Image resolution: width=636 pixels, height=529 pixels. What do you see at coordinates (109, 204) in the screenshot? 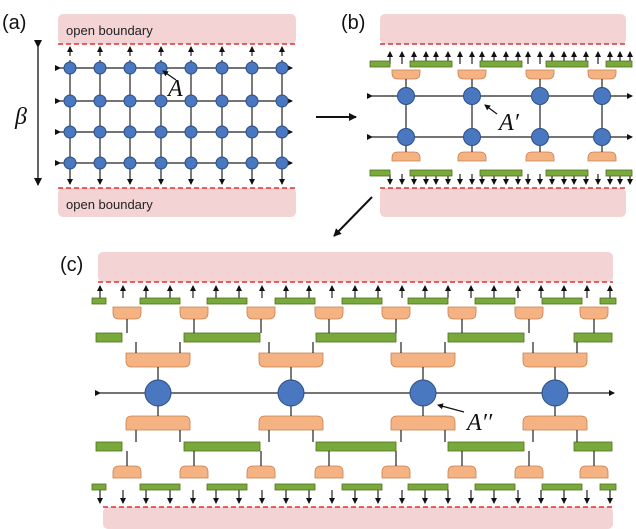
I see `open-boundary-bottom-label: open boundary` at bounding box center [109, 204].